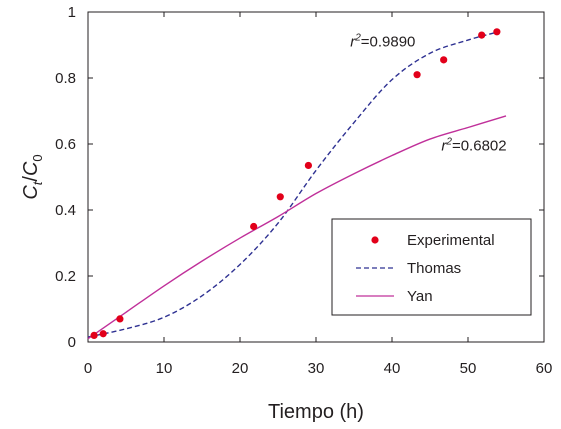 This screenshot has width=561, height=429. I want to click on x-tick-label: 50, so click(468, 368).